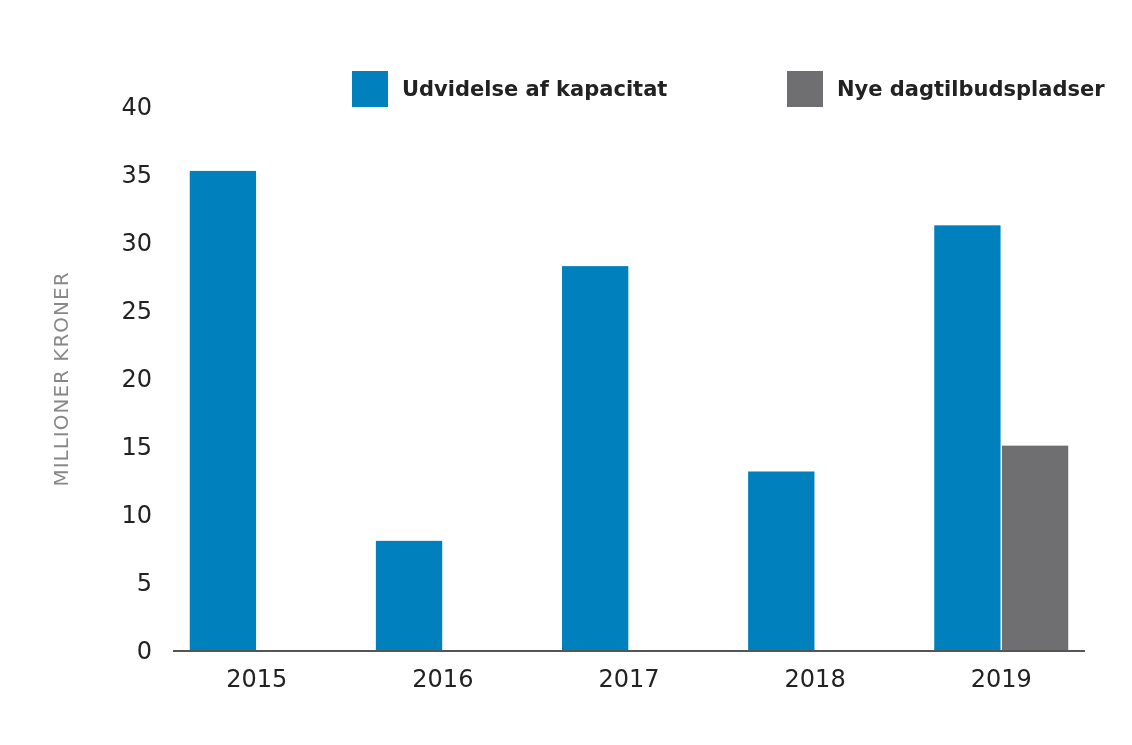 Image resolution: width=1132 pixels, height=745 pixels. Describe the element at coordinates (136, 107) in the screenshot. I see `y-tick-label: 40` at that location.